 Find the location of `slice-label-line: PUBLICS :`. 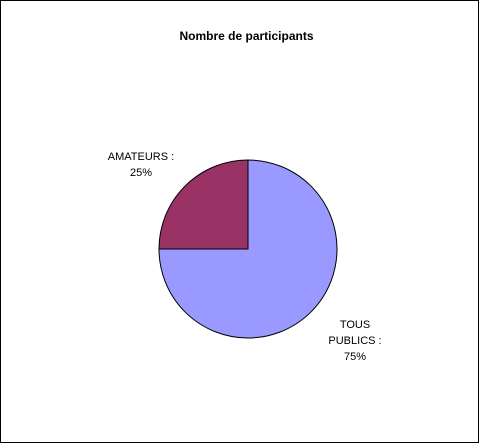

slice-label-line: PUBLICS : is located at coordinates (354, 341).